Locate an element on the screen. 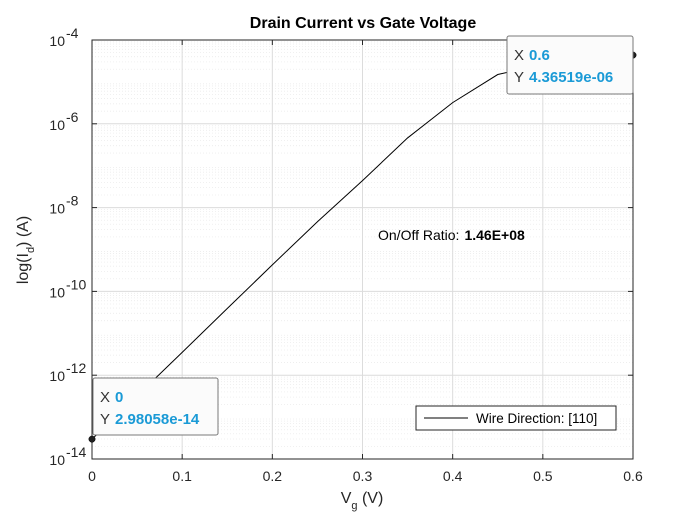  y-axis-label: log(Id) (A) is located at coordinates (26, 250).